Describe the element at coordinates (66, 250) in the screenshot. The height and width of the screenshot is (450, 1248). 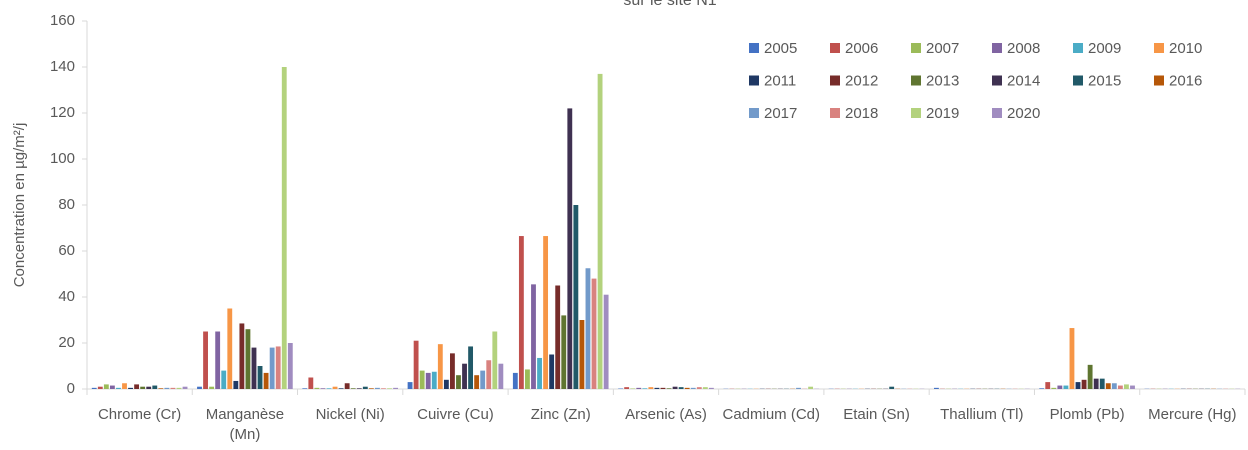
I see `y-tick-label: 60` at that location.